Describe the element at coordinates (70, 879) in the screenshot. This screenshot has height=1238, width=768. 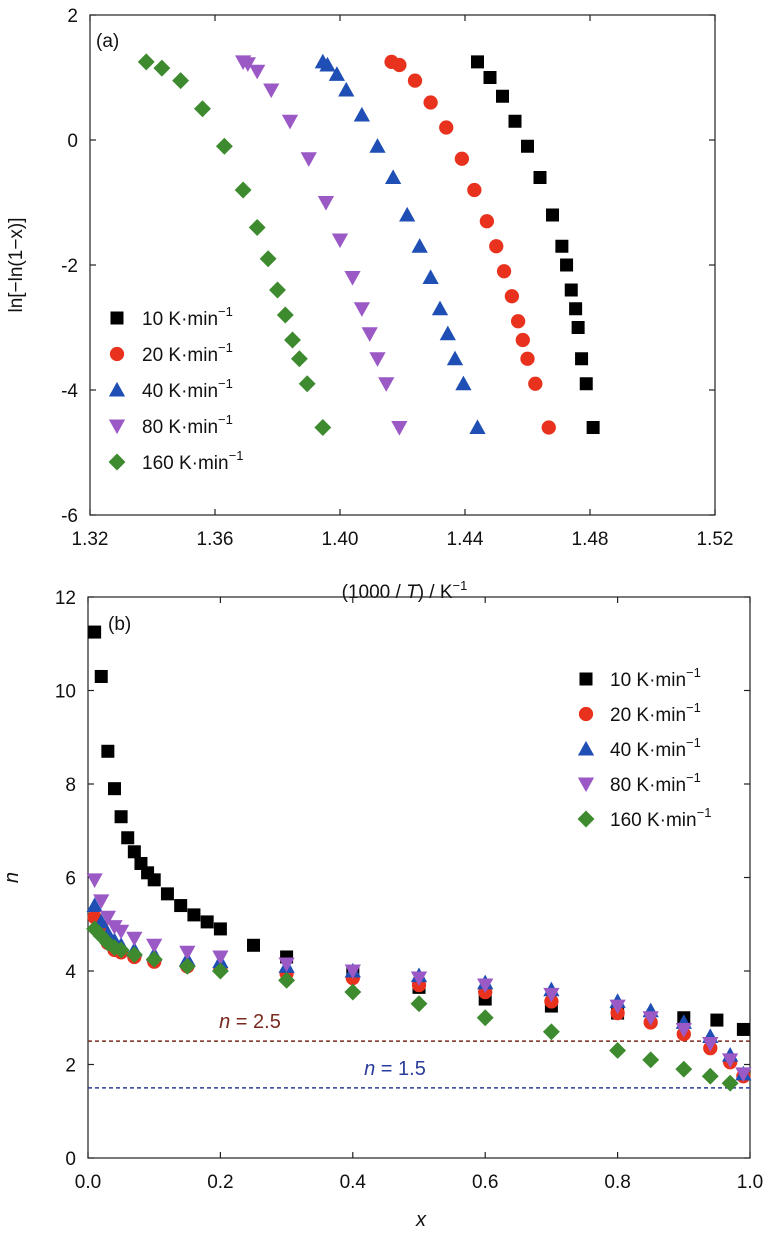
I see `y-tick-label: 6` at that location.